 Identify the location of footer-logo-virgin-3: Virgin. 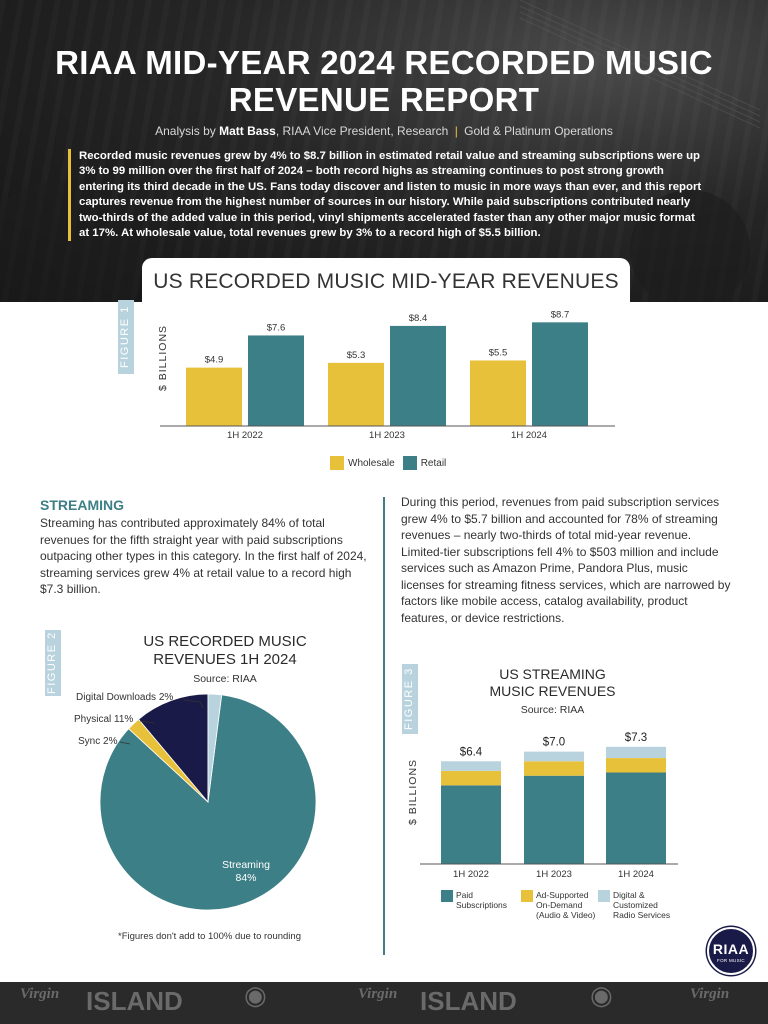
(710, 994).